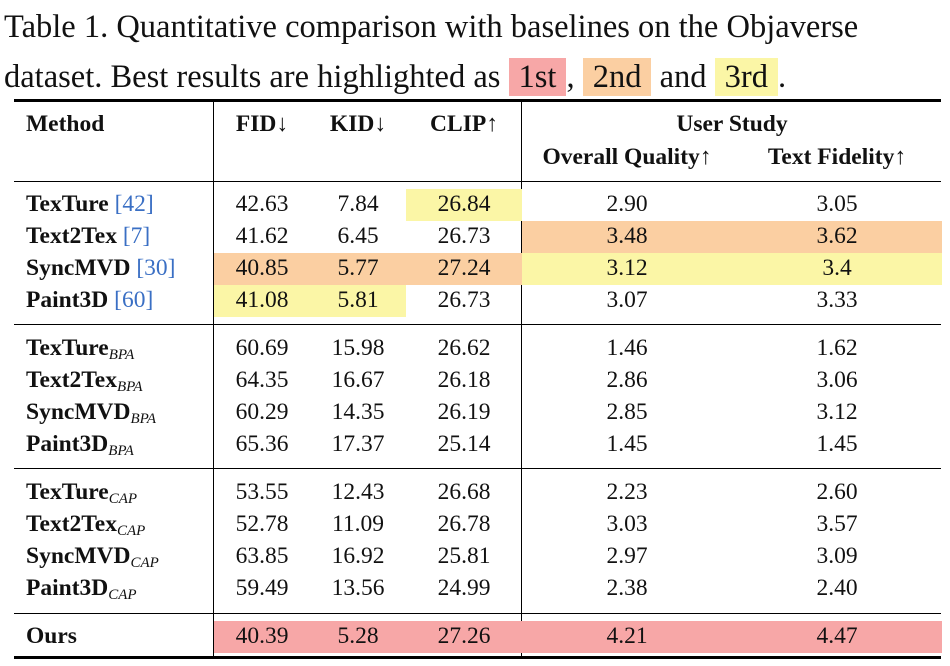 The height and width of the screenshot is (666, 950). What do you see at coordinates (358, 300) in the screenshot?
I see `value-kid: 5.81` at bounding box center [358, 300].